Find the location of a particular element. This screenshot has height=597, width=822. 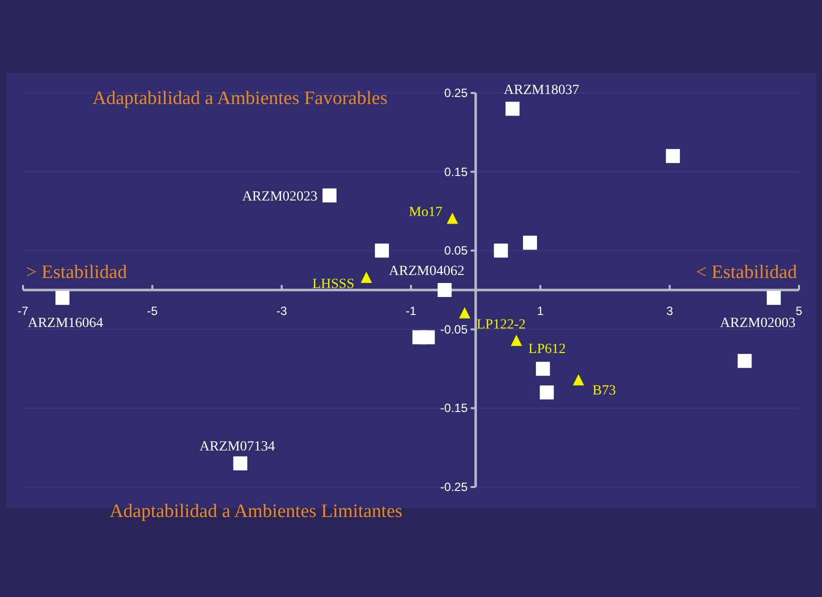

x-tick-label: -3 is located at coordinates (282, 311).